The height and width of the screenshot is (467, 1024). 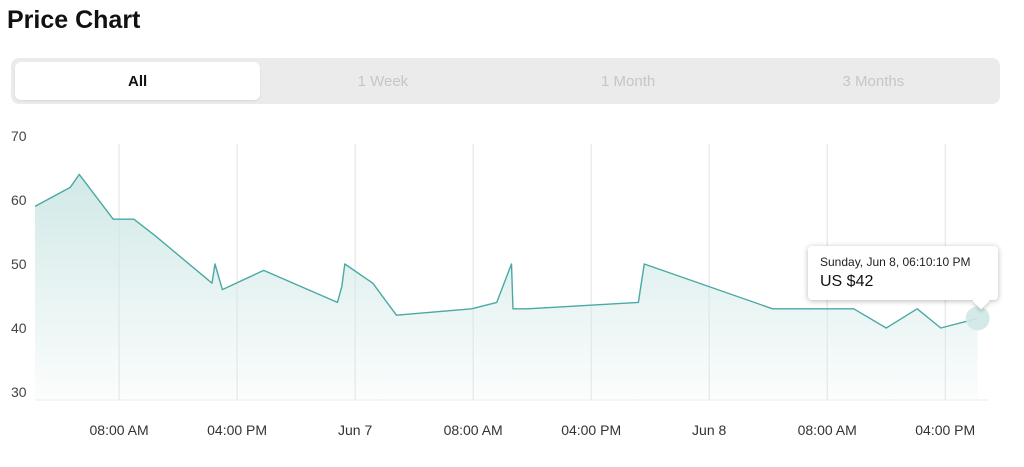 I want to click on x-tick-label: Jun 7, so click(x=355, y=430).